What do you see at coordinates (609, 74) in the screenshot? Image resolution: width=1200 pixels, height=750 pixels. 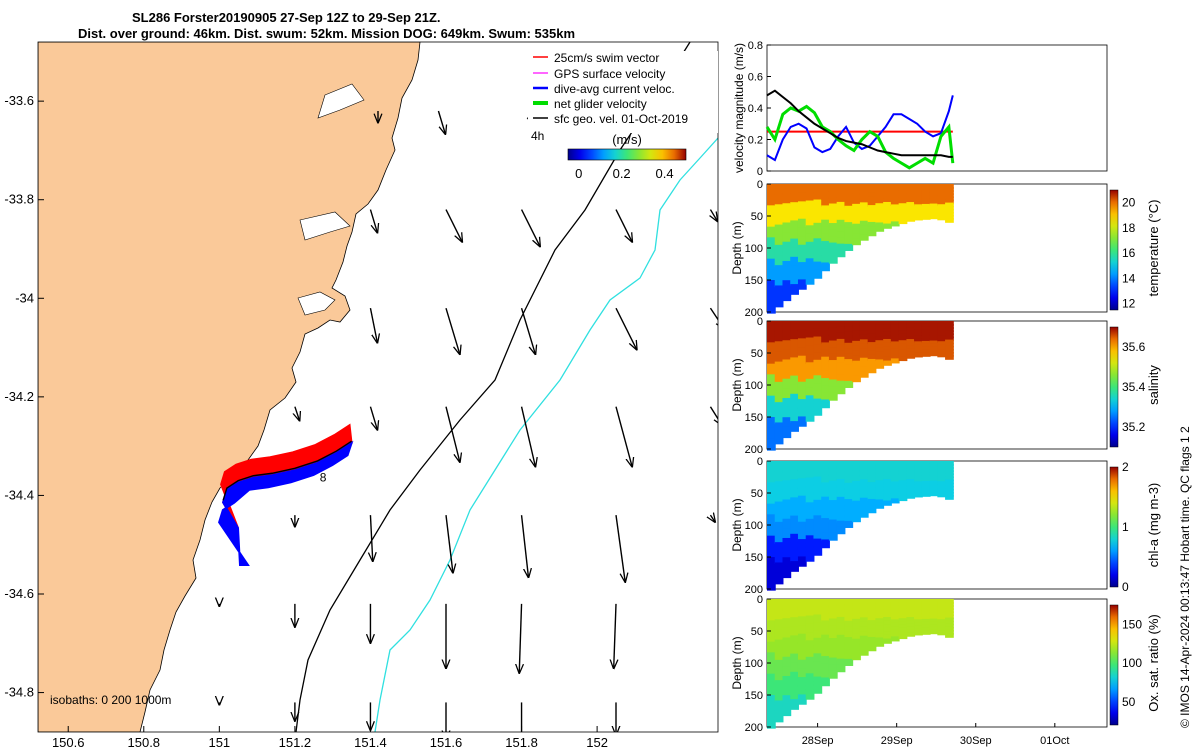 I see `legend-entry: GPS surface velocity` at bounding box center [609, 74].